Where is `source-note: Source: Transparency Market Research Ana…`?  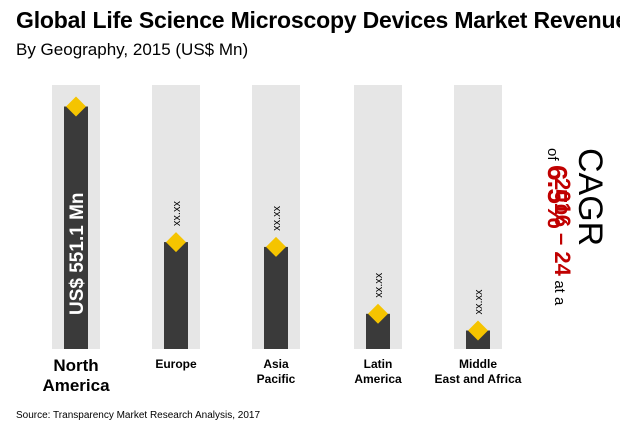 source-note: Source: Transparency Market Research Ana… is located at coordinates (138, 415).